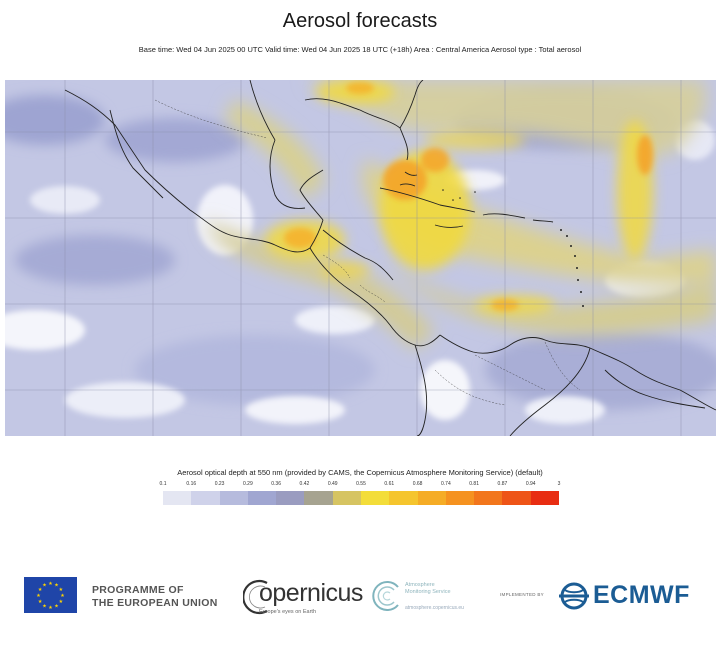  Describe the element at coordinates (304, 484) in the screenshot. I see `legend-tick: 0.42` at that location.